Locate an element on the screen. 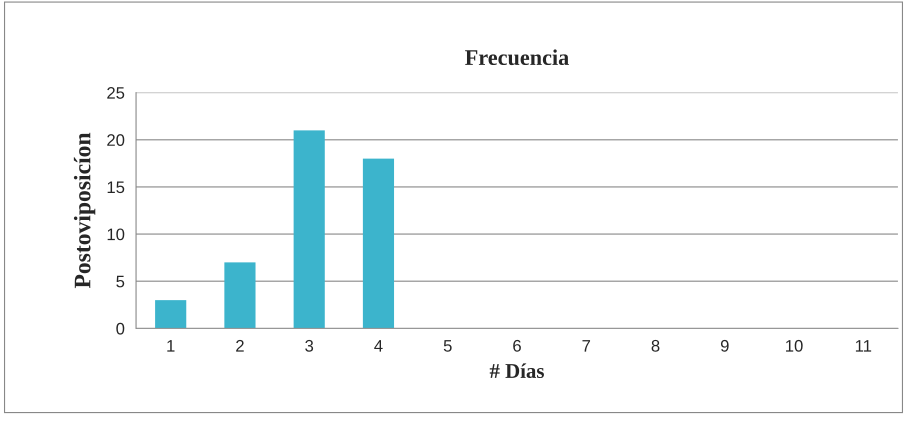 This screenshot has height=421, width=907. x-tick-label: 6 is located at coordinates (517, 346).